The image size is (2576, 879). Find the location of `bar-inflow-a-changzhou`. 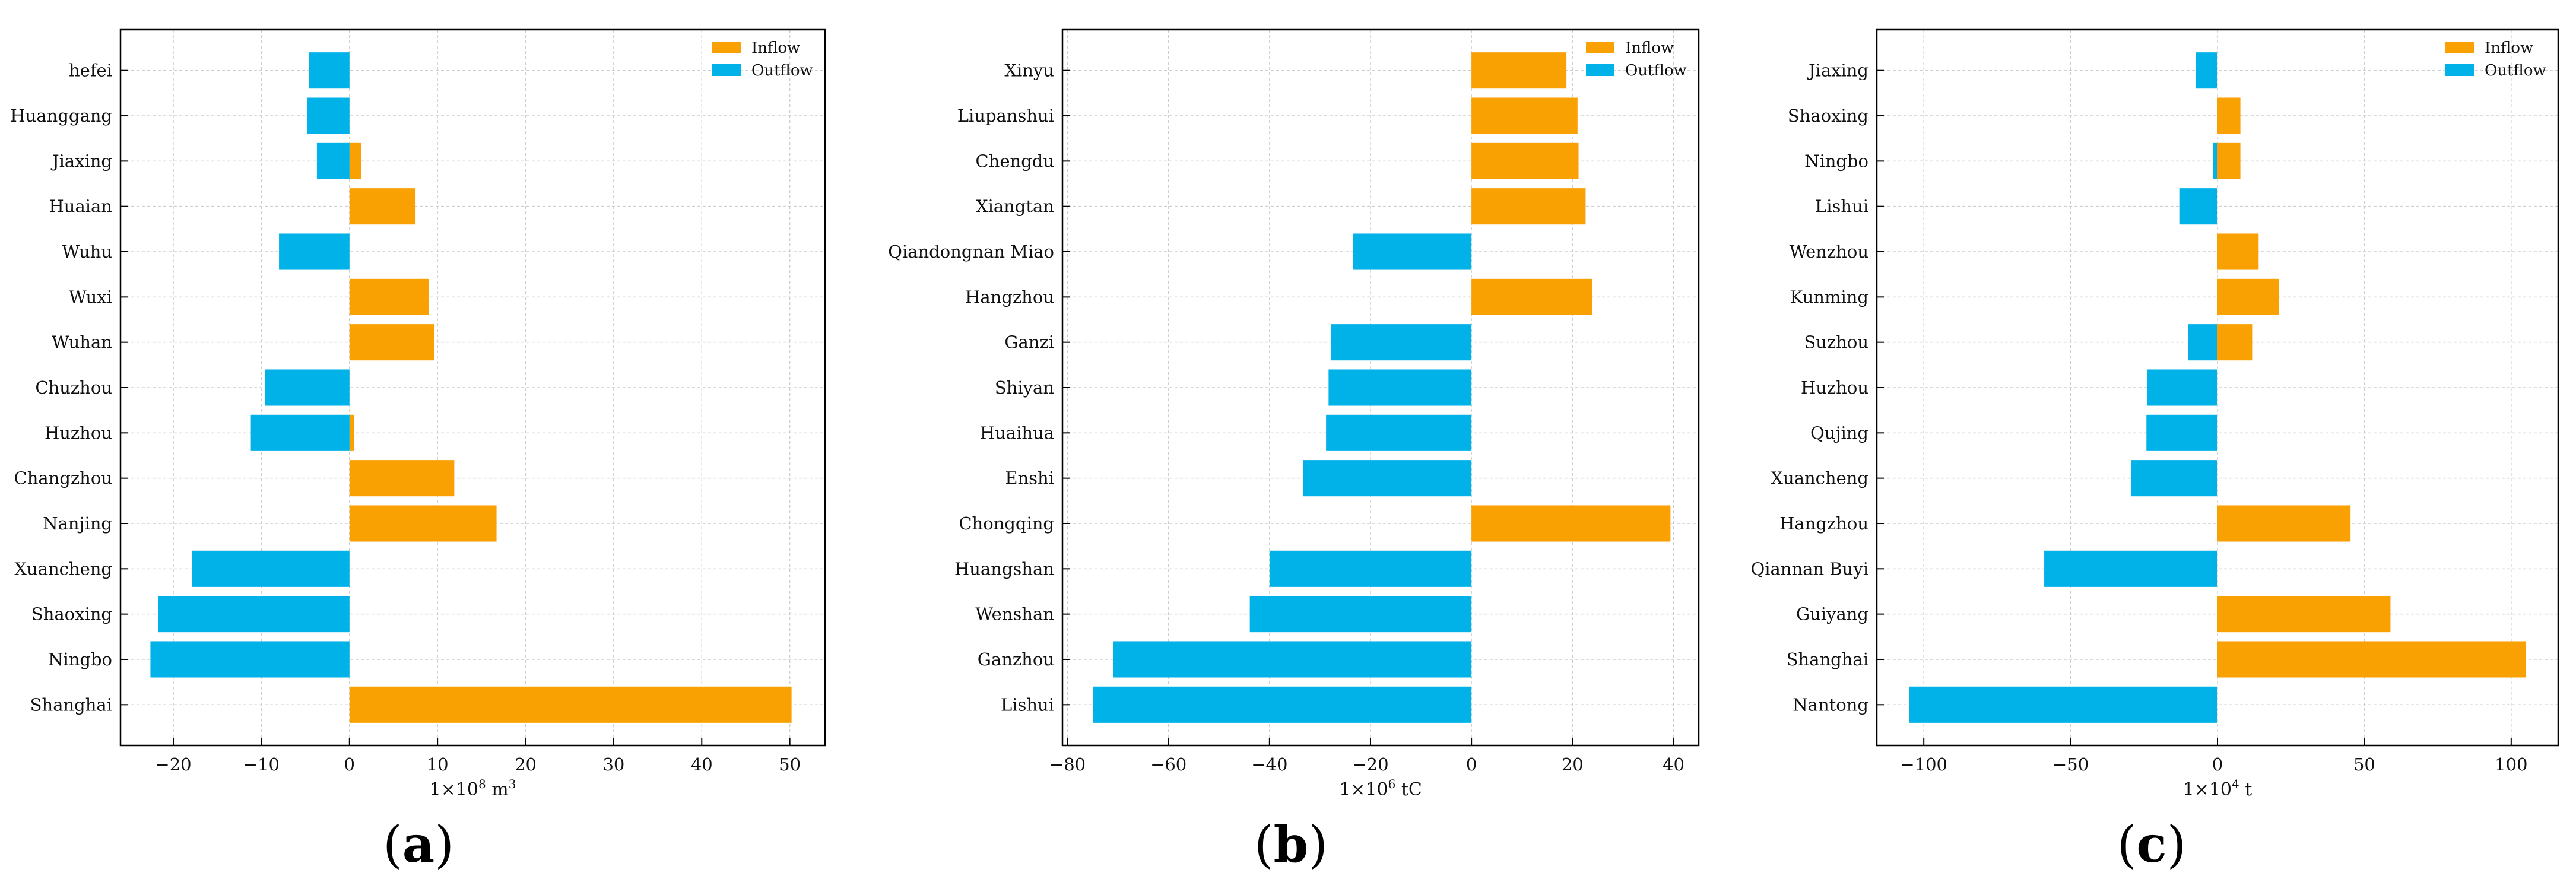

bar-inflow-a-changzhou is located at coordinates (402, 478).